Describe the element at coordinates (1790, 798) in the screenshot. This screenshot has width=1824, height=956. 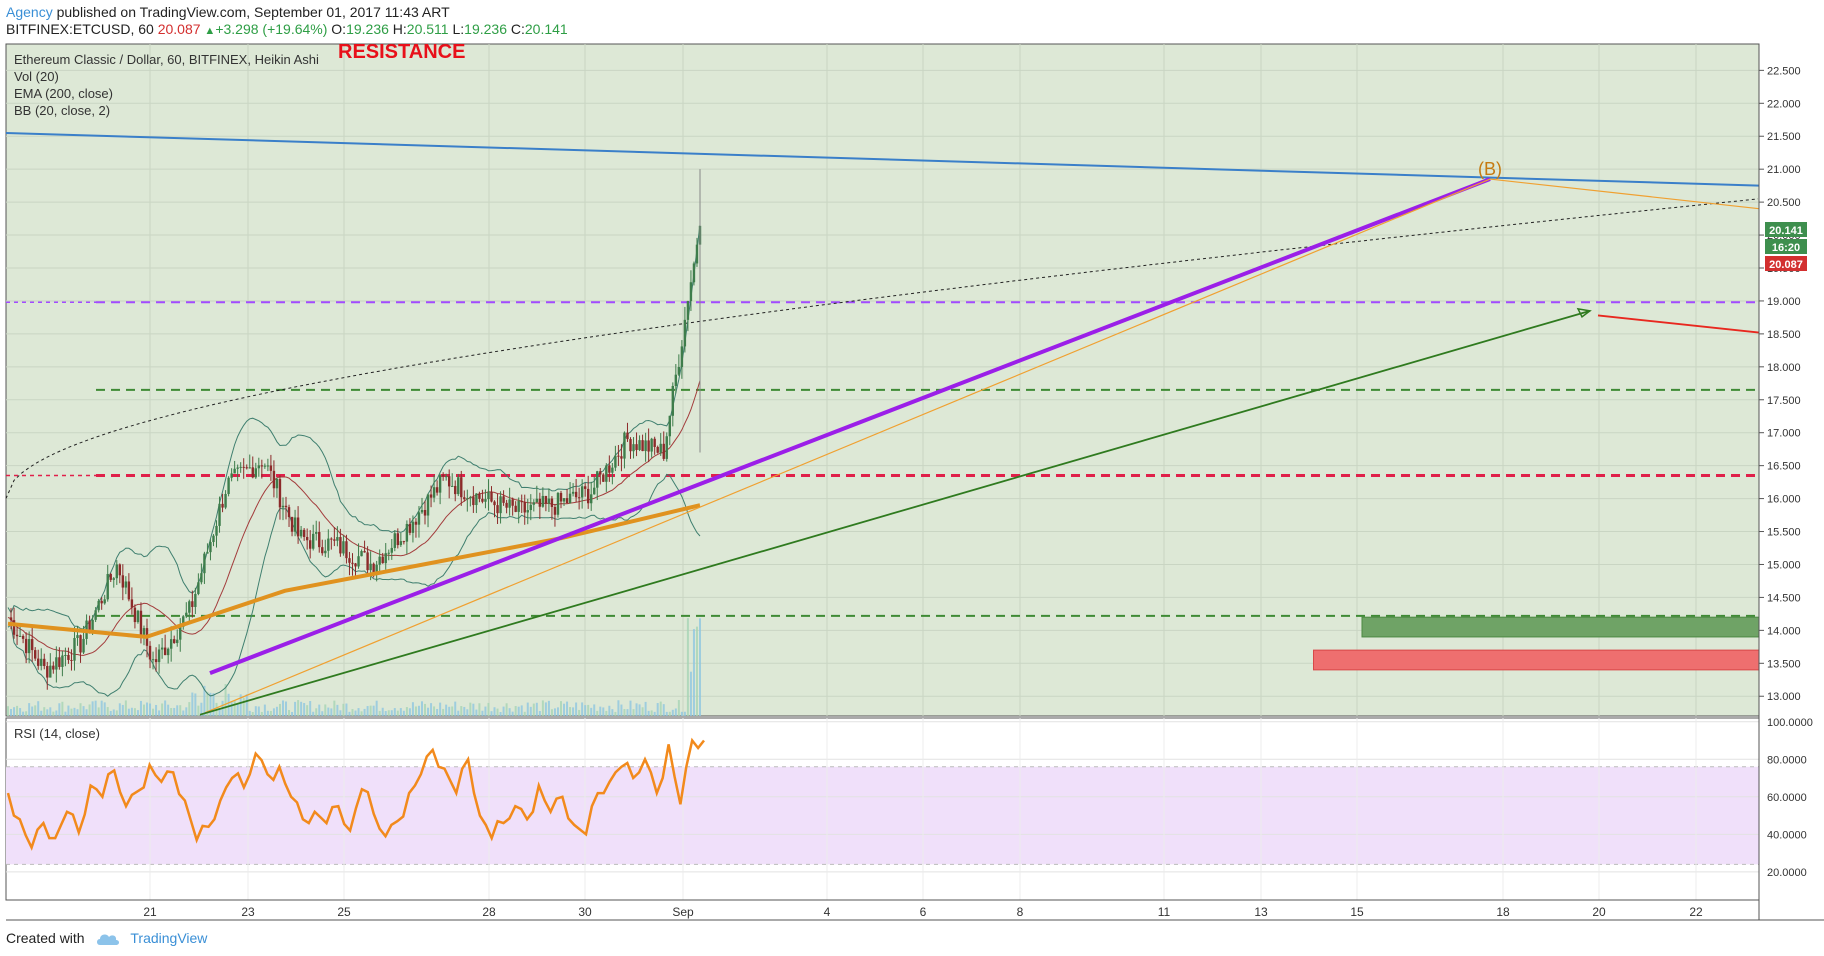
I see `rsi-axis: 100.0000 80.0000 60.0000 40.0000 20.0000` at that location.